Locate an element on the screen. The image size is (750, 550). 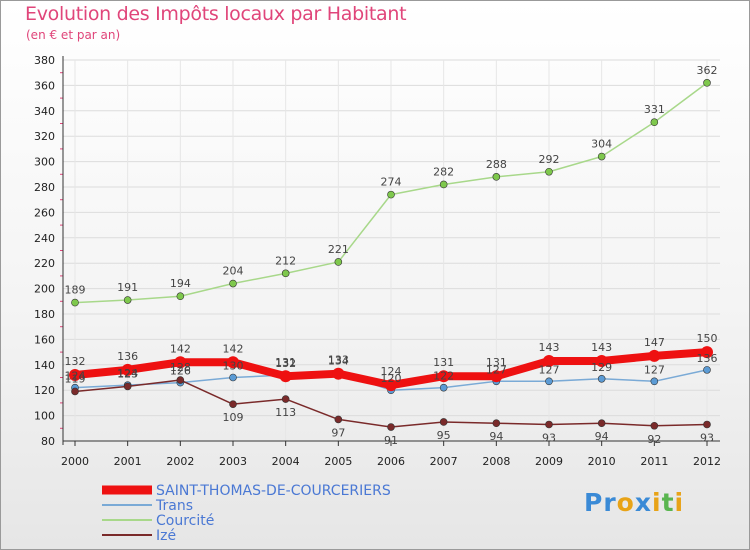
data-label: 124 is located at coordinates (75, 376).